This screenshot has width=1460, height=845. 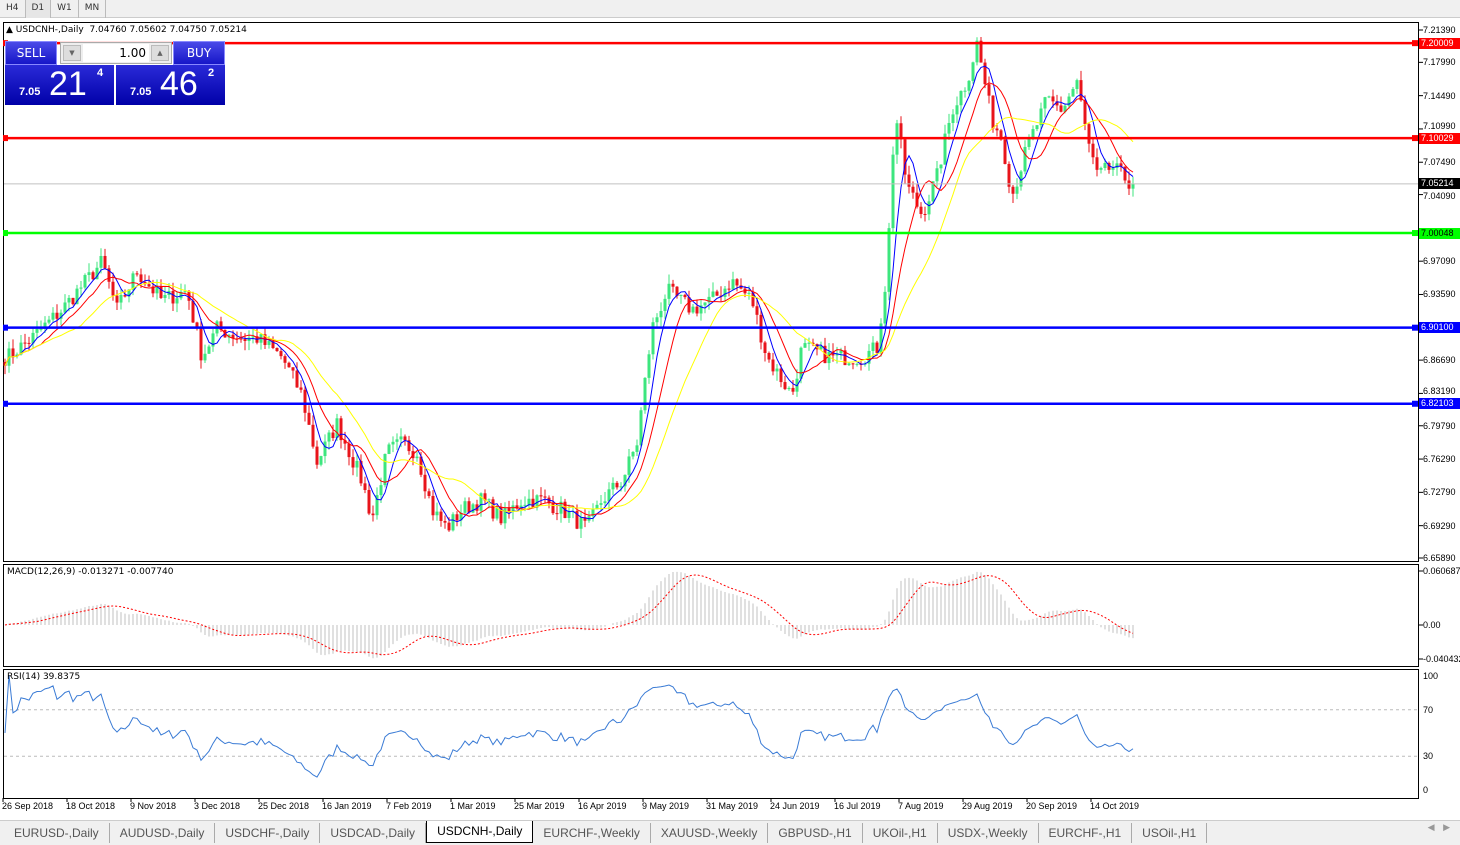 I want to click on buy-price-big: 7.05, so click(x=141, y=92).